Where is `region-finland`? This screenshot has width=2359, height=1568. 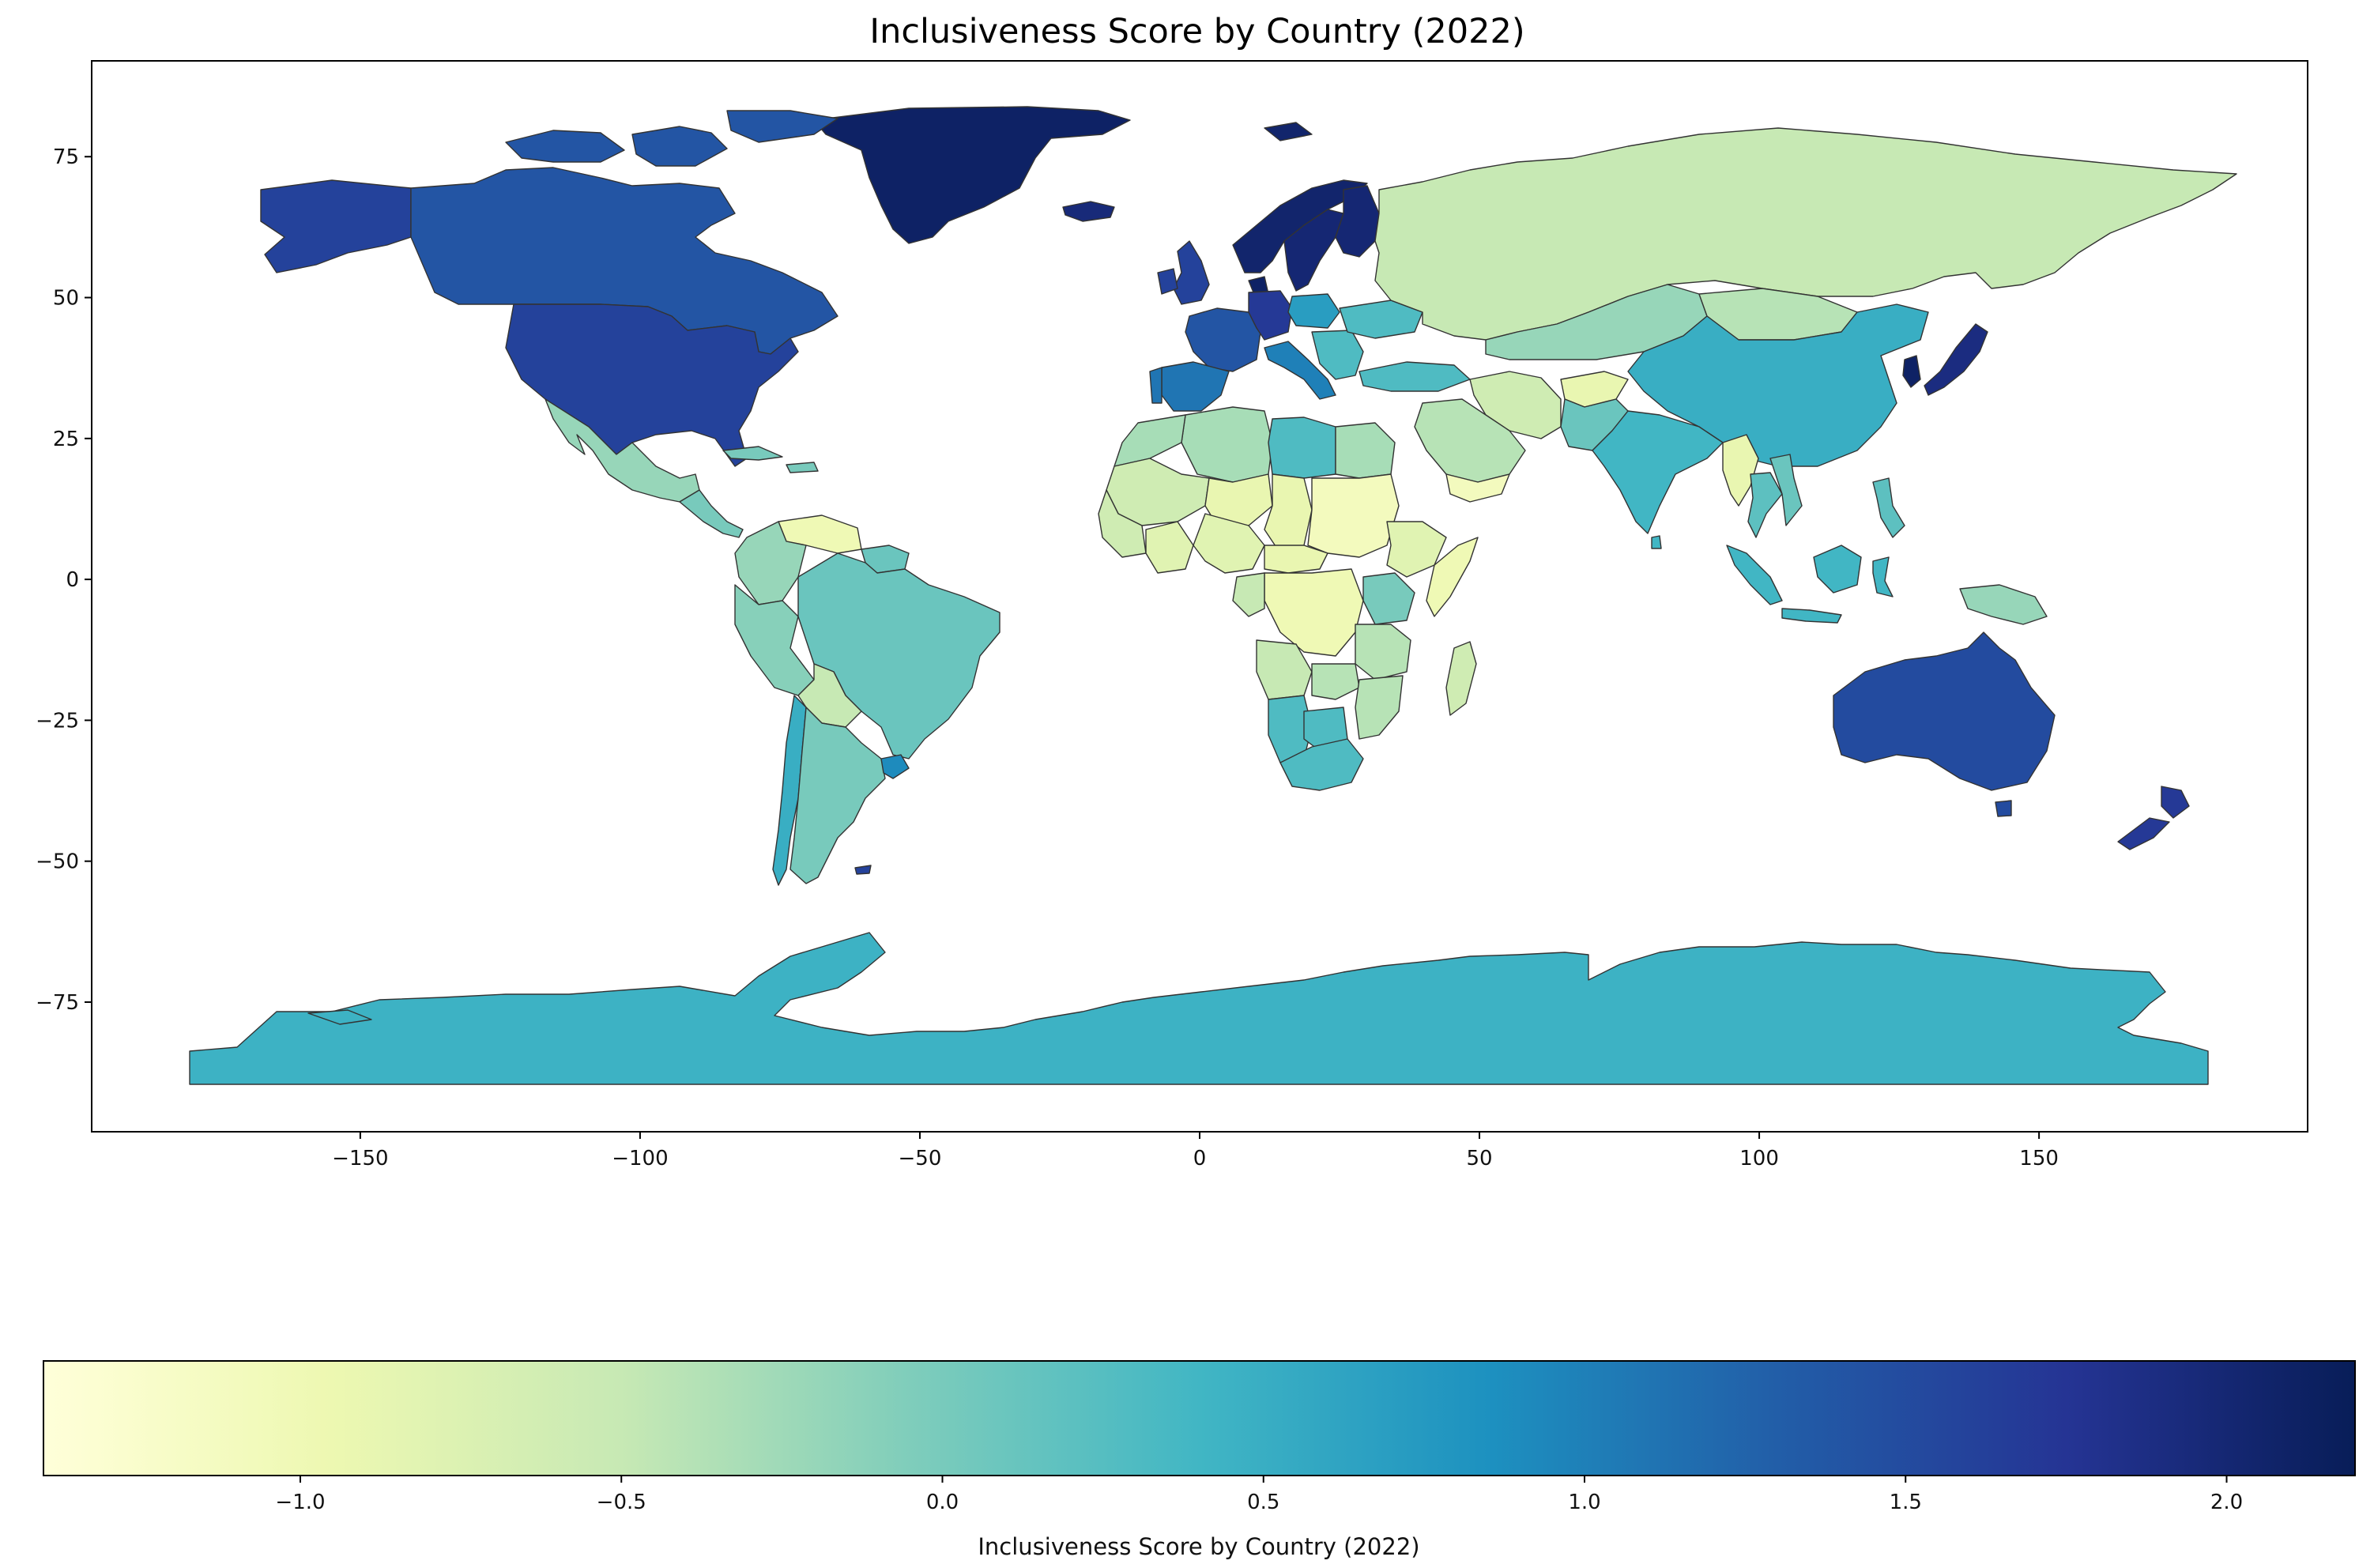 region-finland is located at coordinates (1358, 221).